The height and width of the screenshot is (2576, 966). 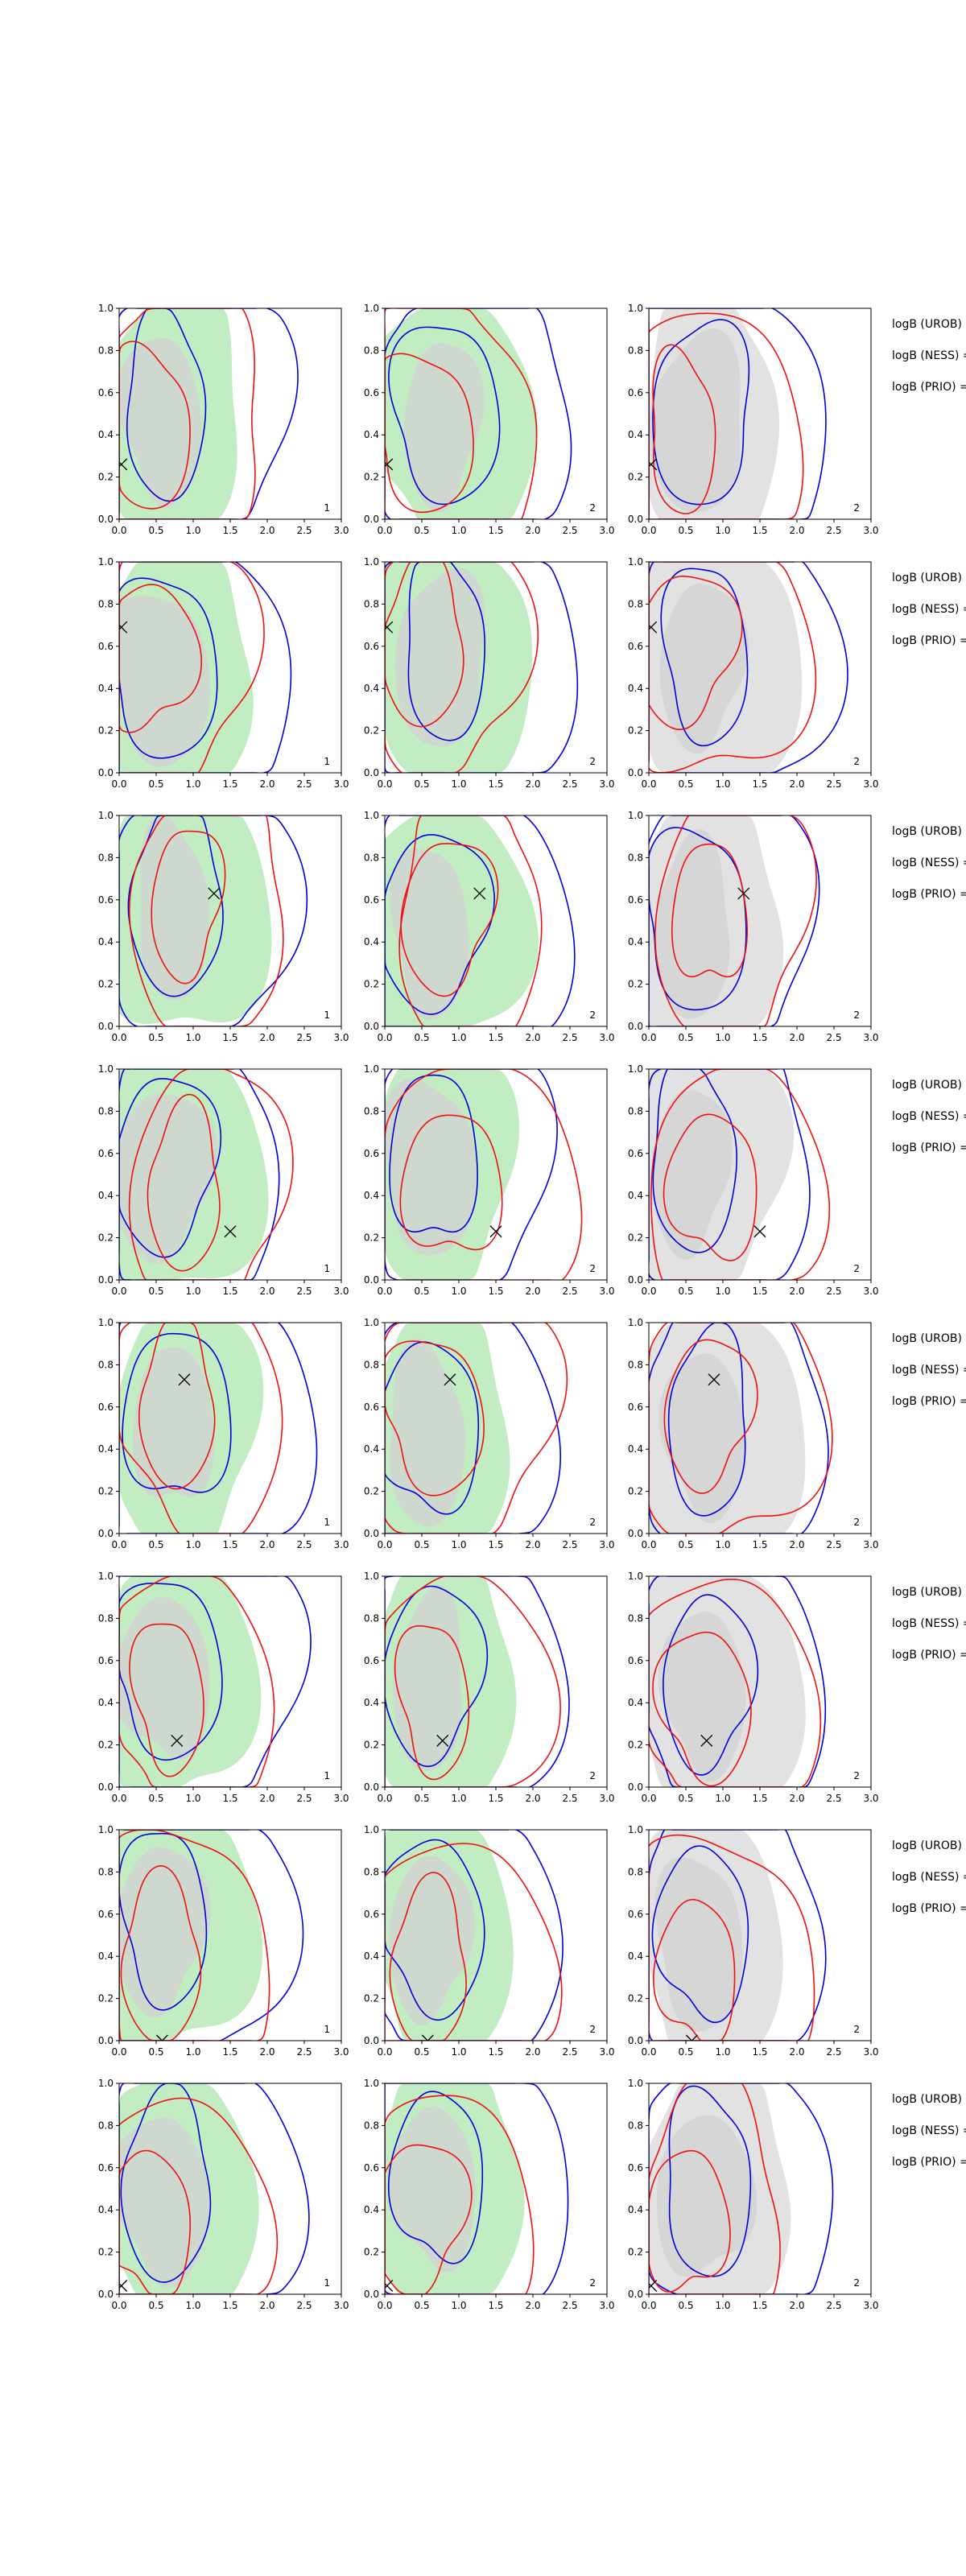 I want to click on panel-r8-c3: 0.0 0.5 1.0 1.5 2.0 2.5 3.0 0.0 0.2 0.4 0.6 0.8 1.0 2, so click(x=753, y=2194).